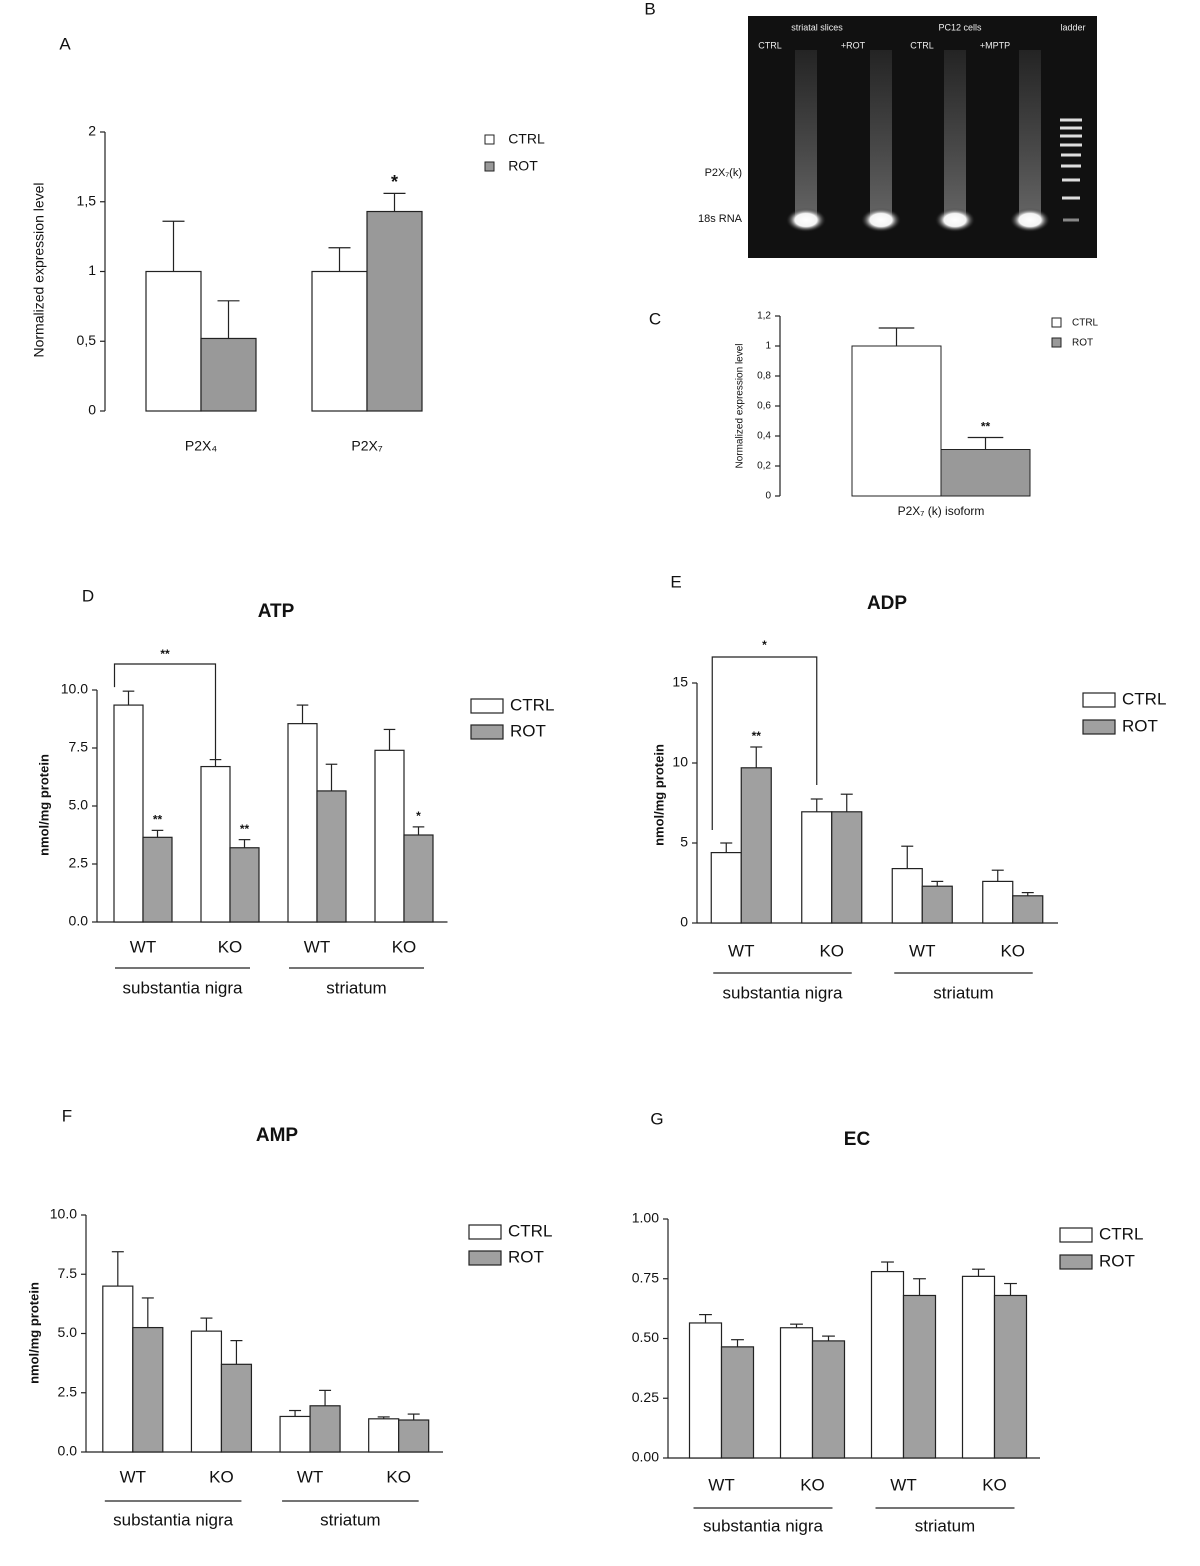  What do you see at coordinates (645, 1218) in the screenshot?
I see `y-tick-label: 1.00` at bounding box center [645, 1218].